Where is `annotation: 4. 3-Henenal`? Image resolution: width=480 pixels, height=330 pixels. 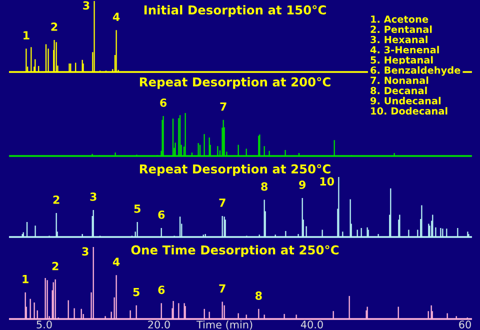 annotation: 4. 3-Henenal is located at coordinates (404, 50).